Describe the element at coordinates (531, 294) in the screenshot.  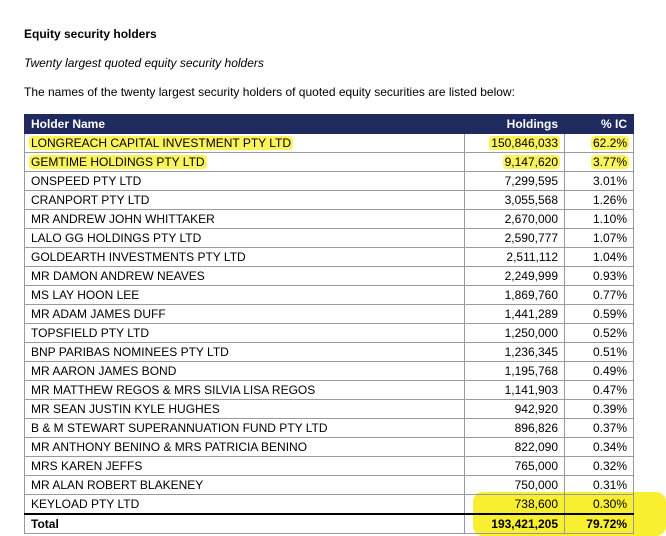
I see `holdings-cell-value: 1,869,760` at that location.